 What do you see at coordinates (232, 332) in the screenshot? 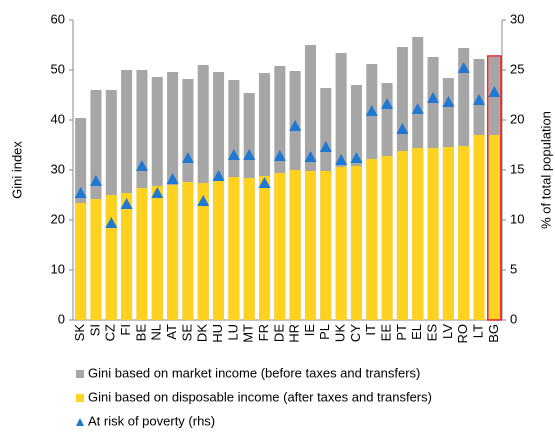
I see `x-tick-label: LU` at bounding box center [232, 332].